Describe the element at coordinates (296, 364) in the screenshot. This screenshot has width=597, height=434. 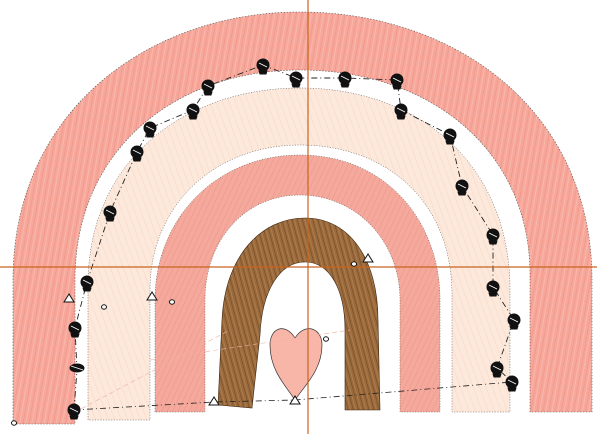
I see `heart-shape` at that location.